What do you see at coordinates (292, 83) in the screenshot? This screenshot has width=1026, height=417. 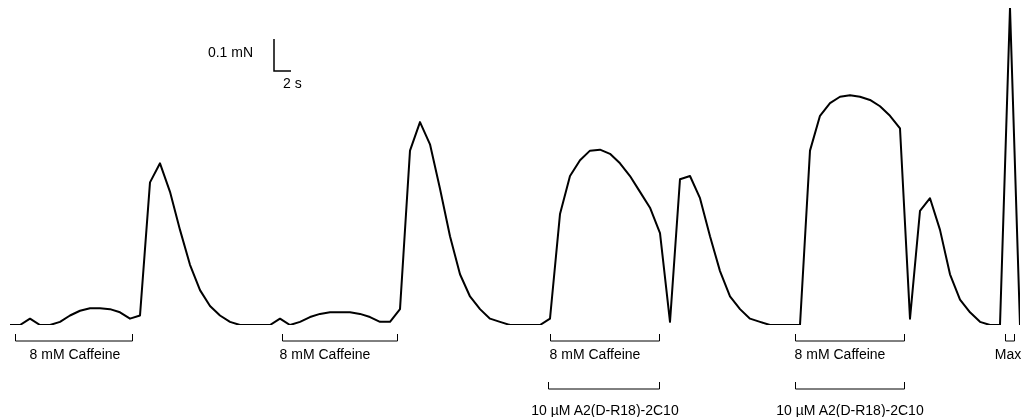 I see `annotation: 2 s` at bounding box center [292, 83].